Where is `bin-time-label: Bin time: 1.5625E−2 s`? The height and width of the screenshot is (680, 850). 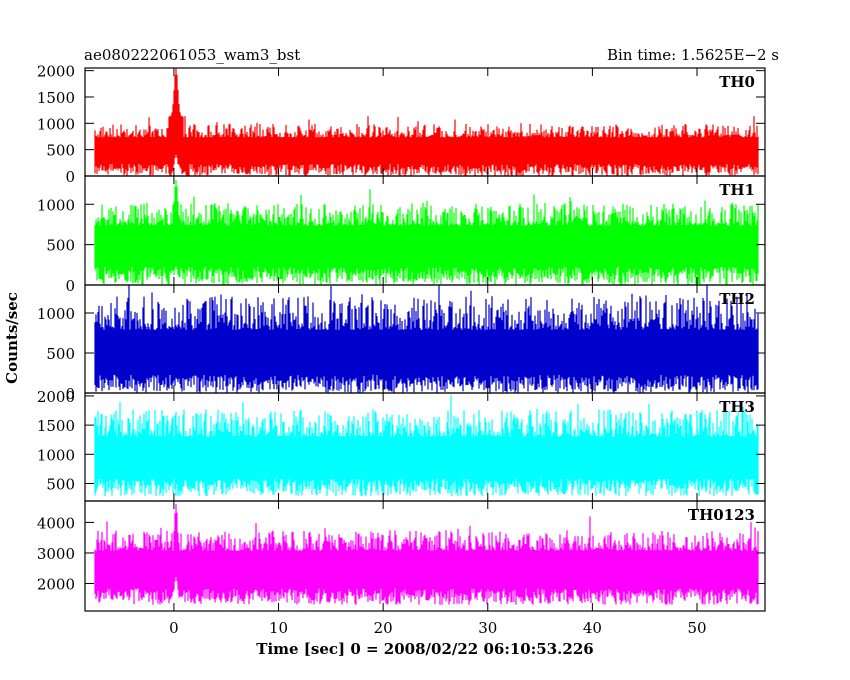
bin-time-label: Bin time: 1.5625E−2 s is located at coordinates (693, 55).